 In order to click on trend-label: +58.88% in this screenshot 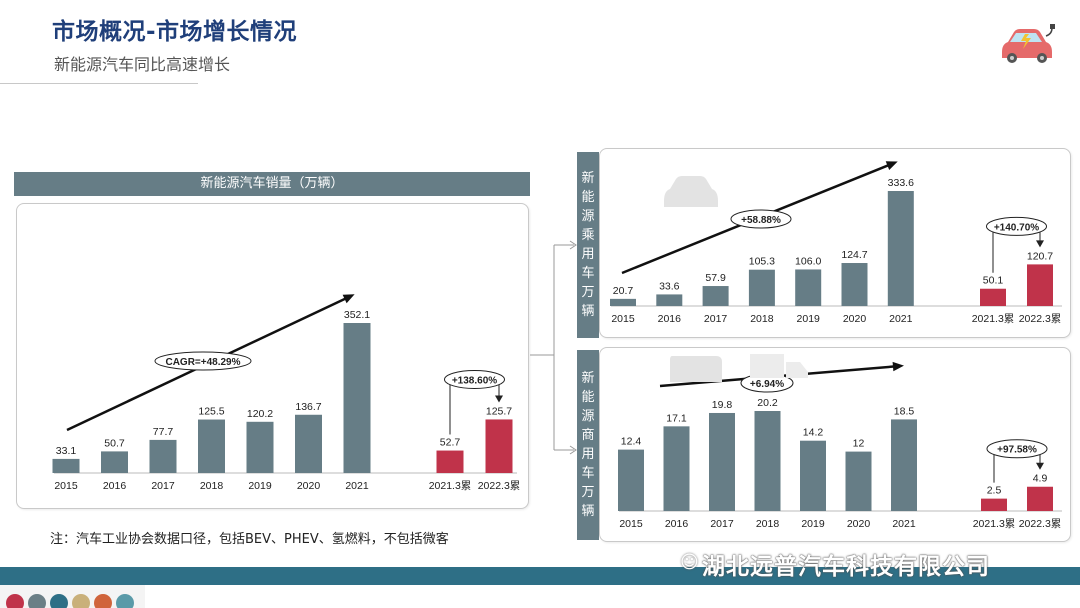, I will do `click(761, 220)`.